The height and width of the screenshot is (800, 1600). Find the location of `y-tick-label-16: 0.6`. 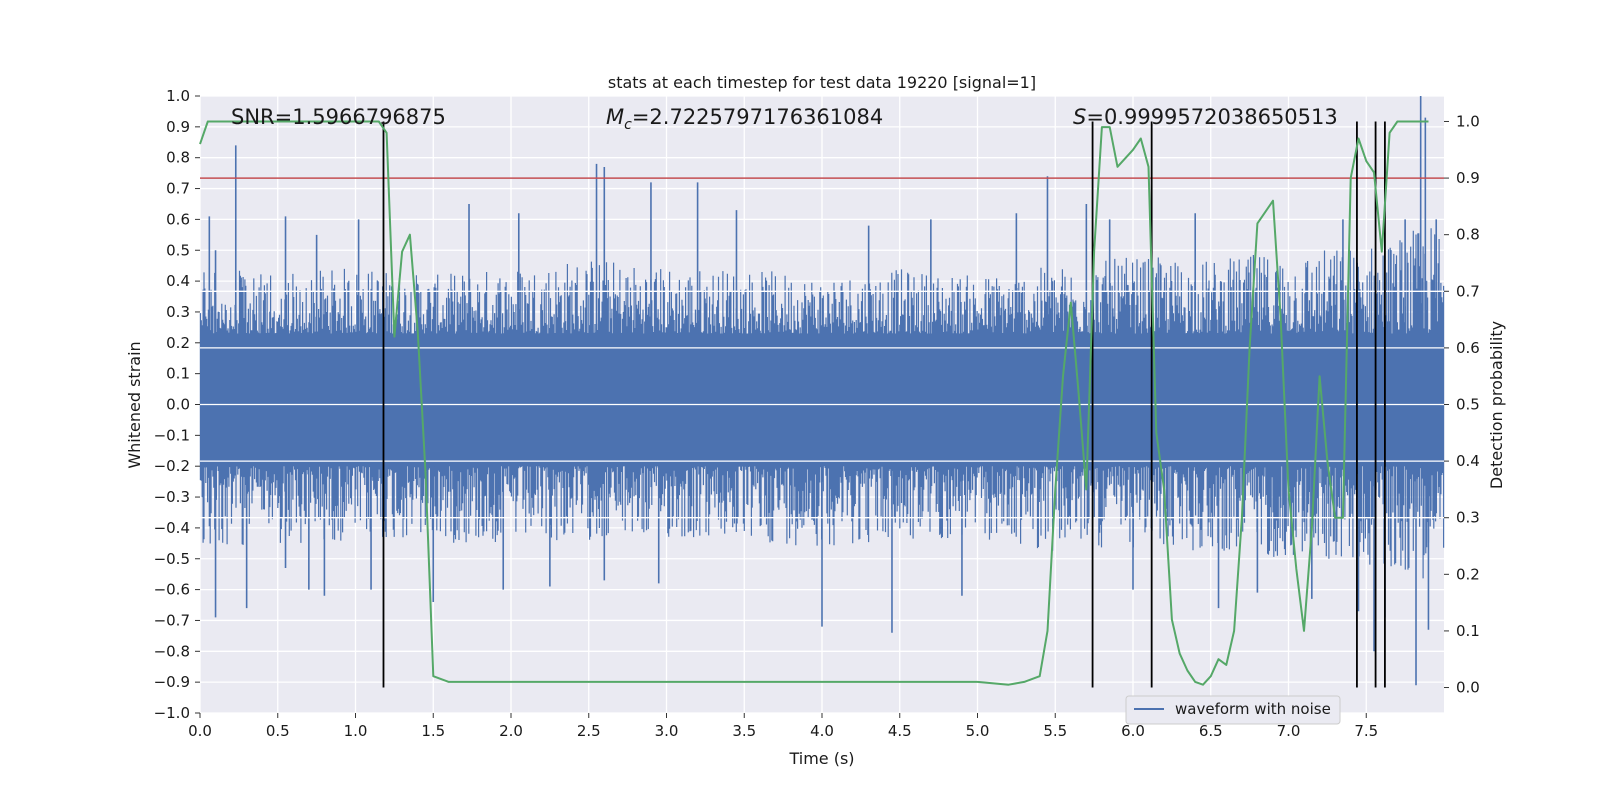

y-tick-label-16: 0.6 is located at coordinates (178, 219).